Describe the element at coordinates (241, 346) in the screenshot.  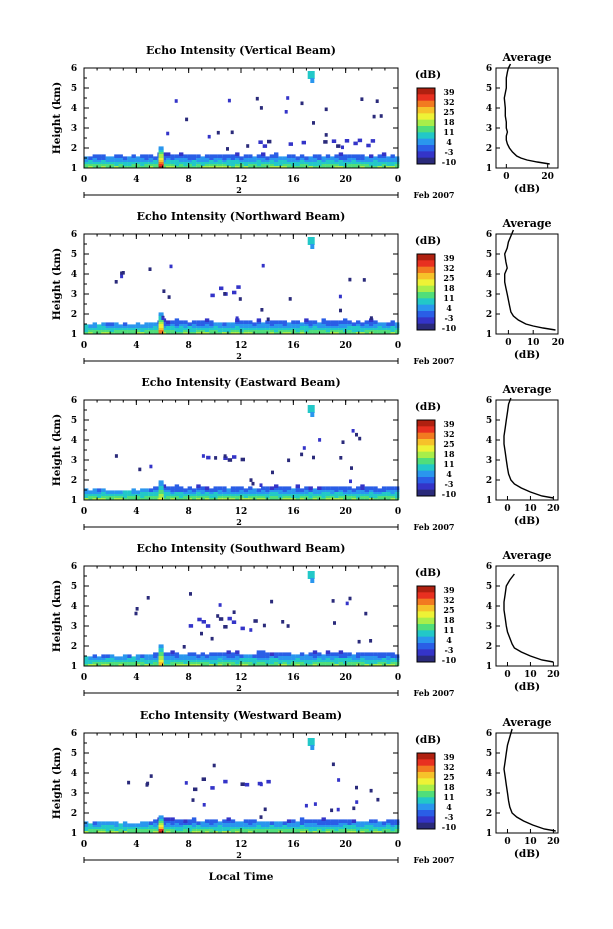
I see `x-tick-label: 12` at that location.